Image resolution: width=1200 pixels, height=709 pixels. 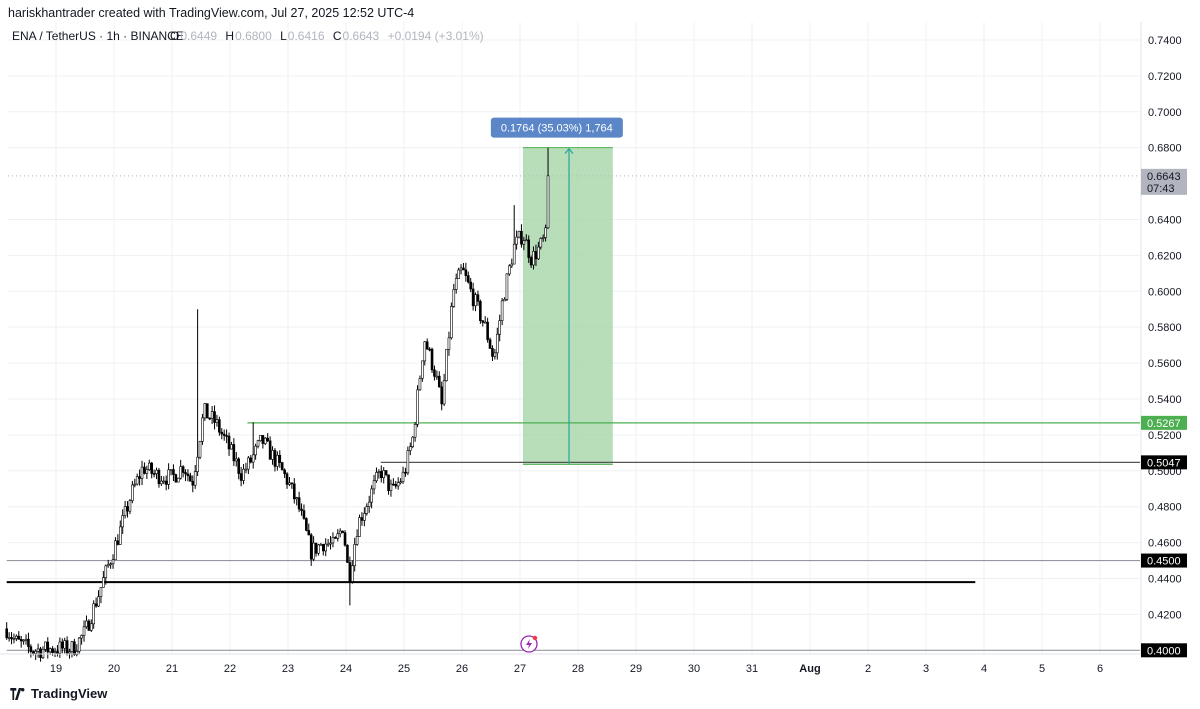 I want to click on time-tick-label: 23, so click(x=288, y=669).